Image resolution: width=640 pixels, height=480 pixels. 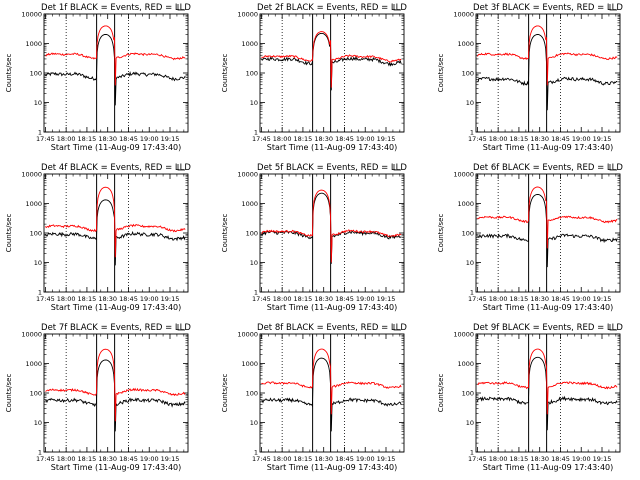 I want to click on plot-frame, so click(x=116, y=393).